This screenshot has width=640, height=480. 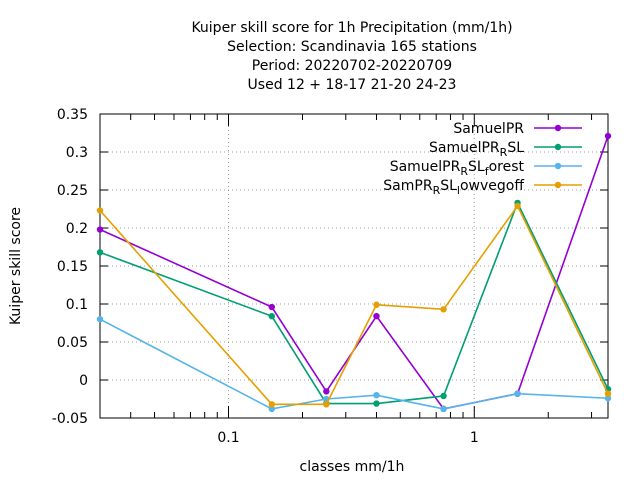 I want to click on y-tick-label: 0.15, so click(x=72, y=267).